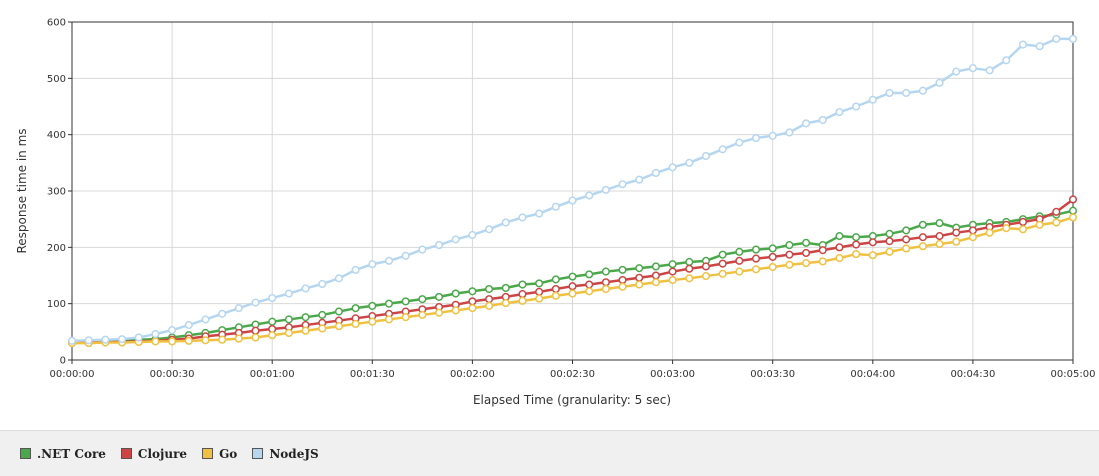 The image size is (1099, 476). I want to click on legend-item-clojure: Clojure, so click(153, 454).